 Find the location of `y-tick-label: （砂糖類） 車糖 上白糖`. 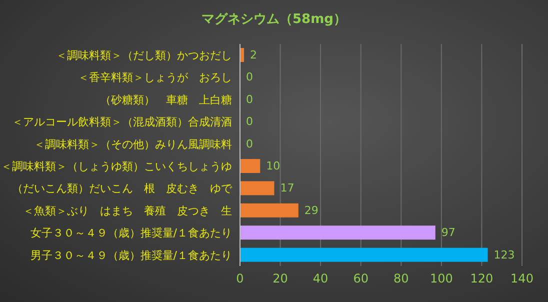

y-tick-label: （砂糖類） 車糖 上白糖 is located at coordinates (166, 99).